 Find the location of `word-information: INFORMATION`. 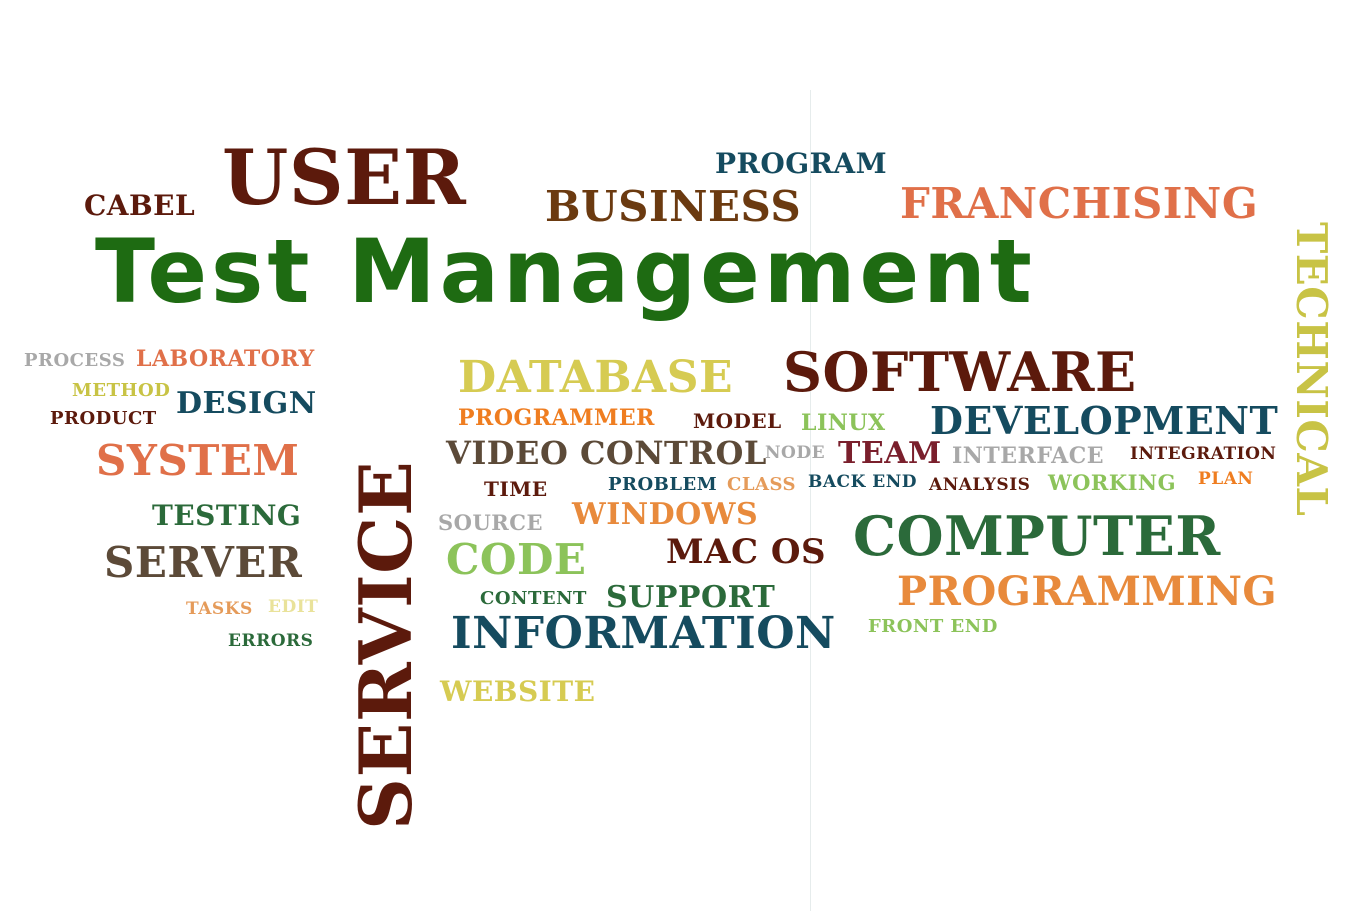

word-information: INFORMATION is located at coordinates (643, 633).